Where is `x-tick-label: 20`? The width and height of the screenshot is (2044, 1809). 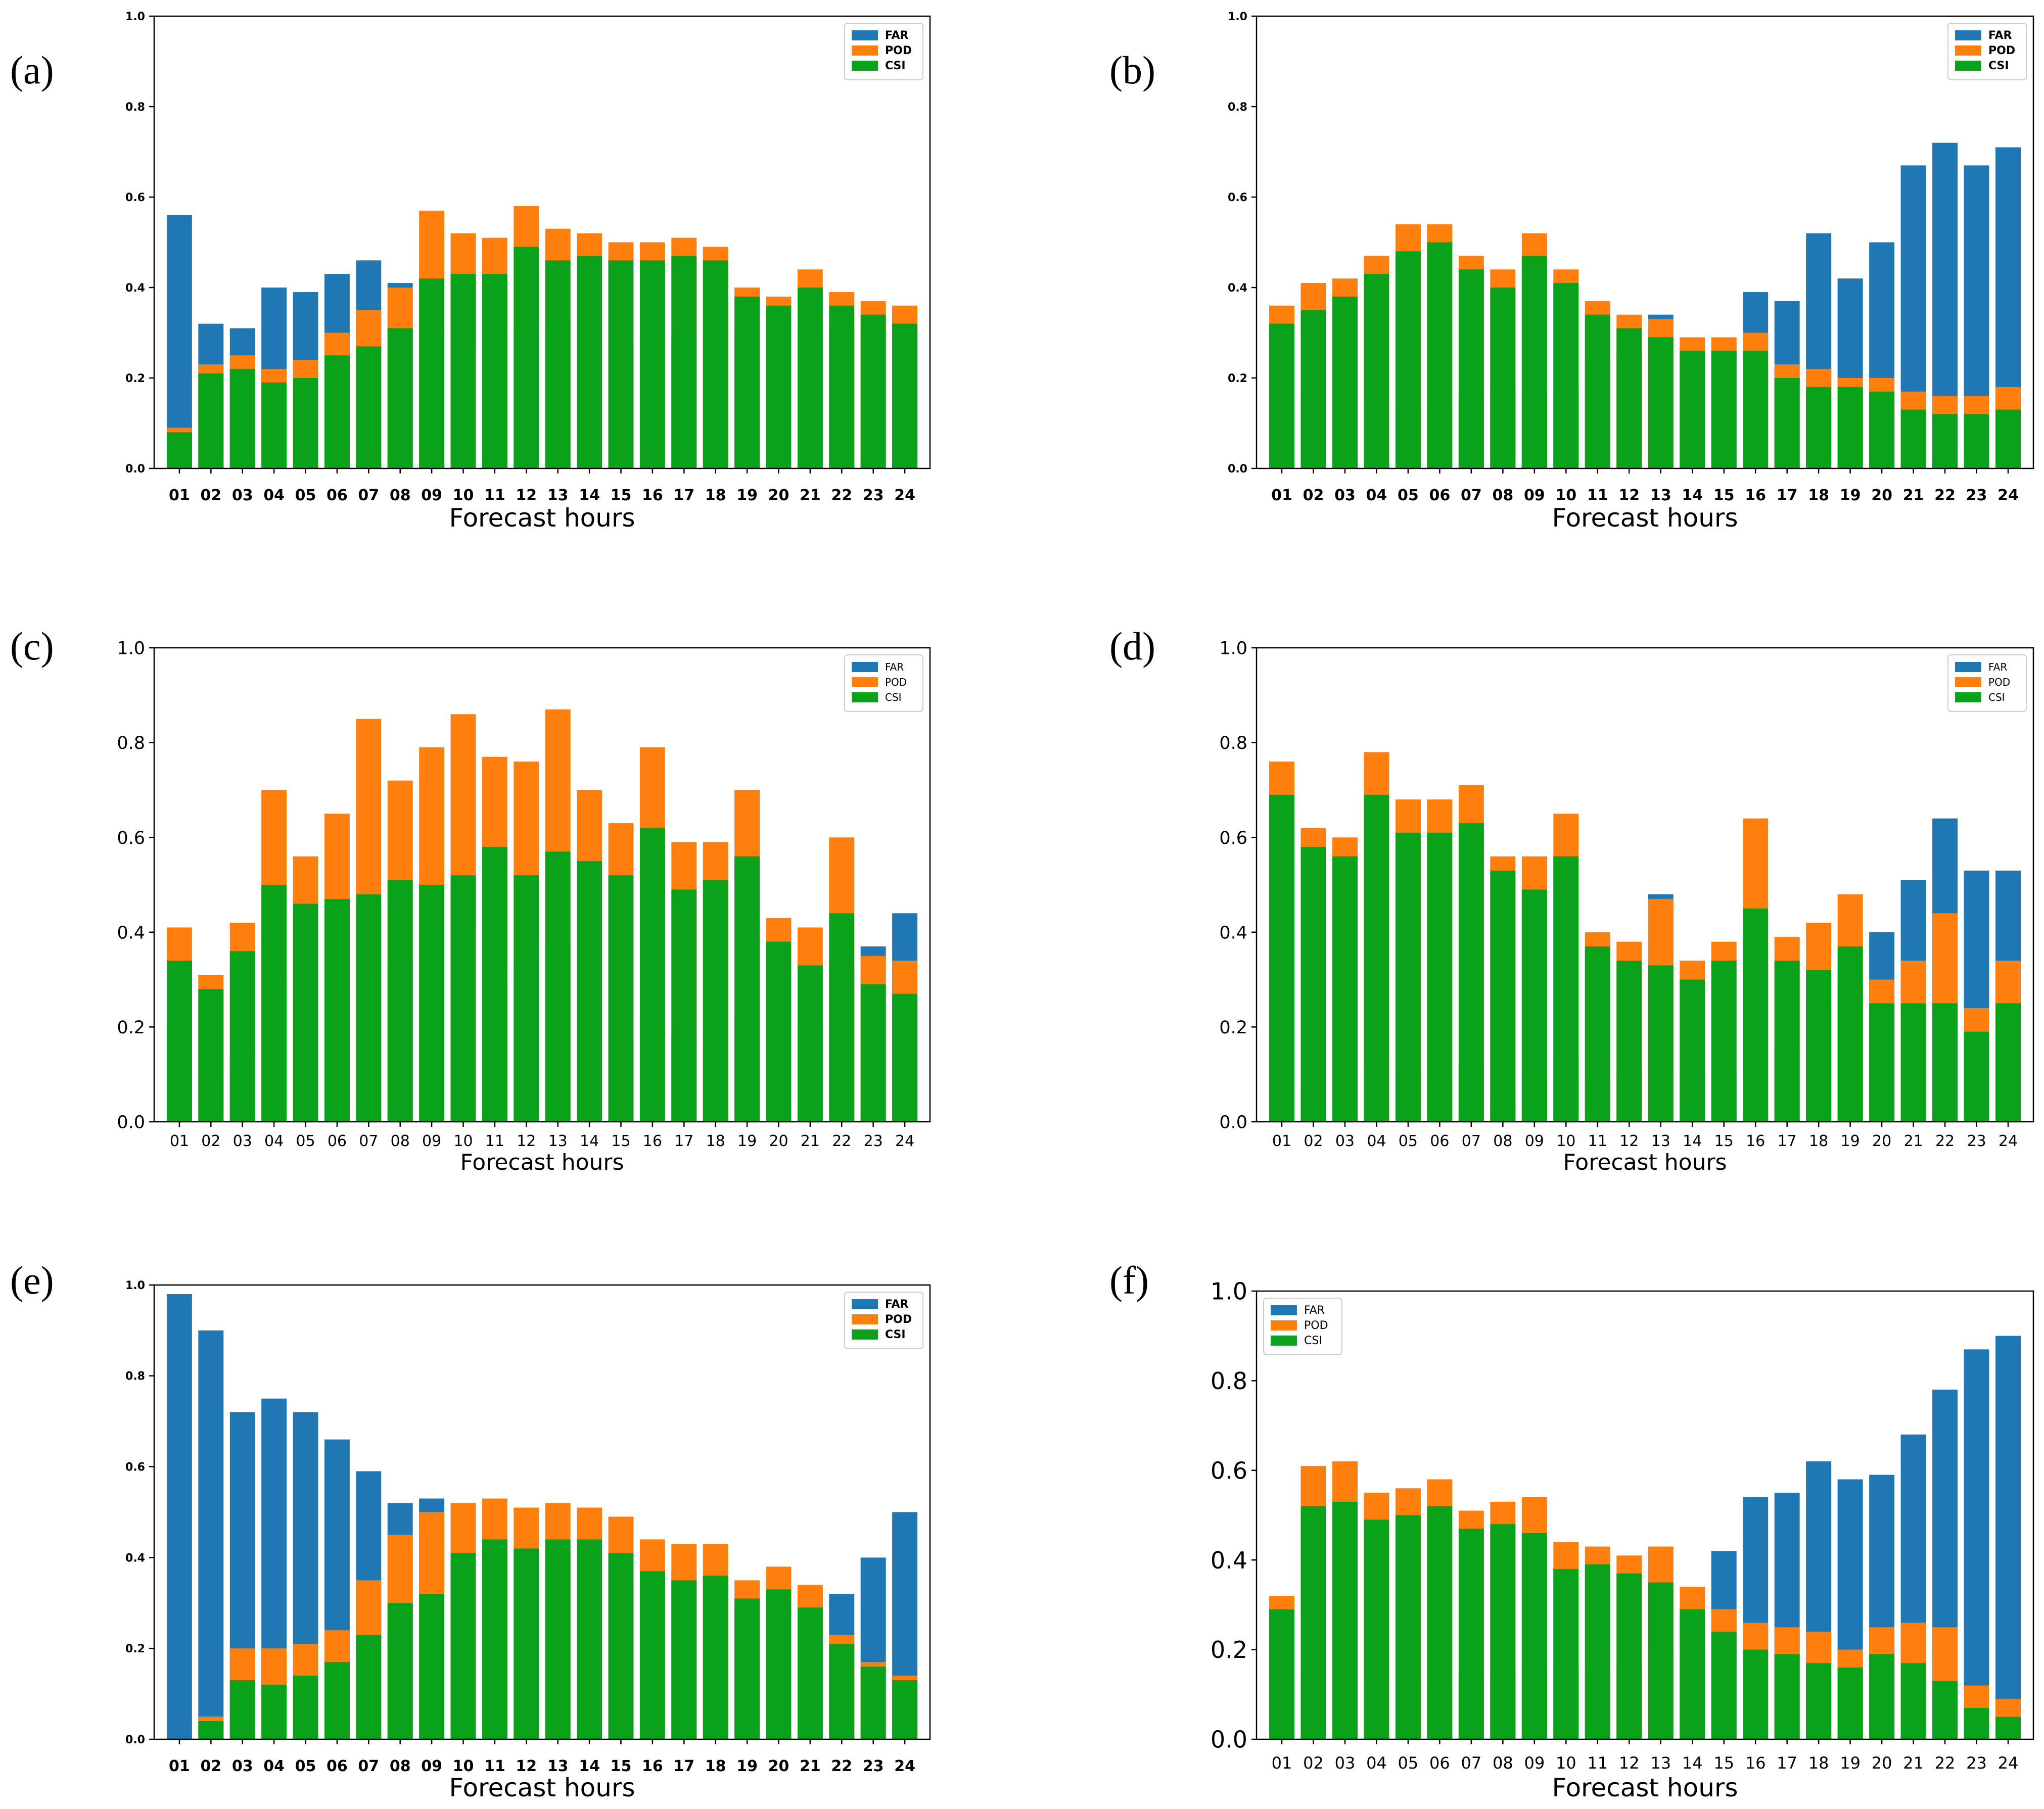
x-tick-label: 20 is located at coordinates (1881, 495).